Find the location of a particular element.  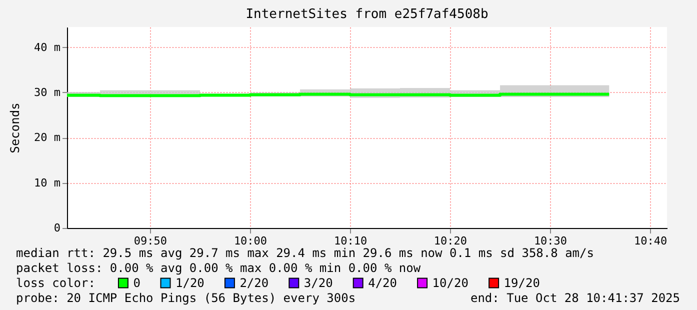

x-tick-label: 10:10 is located at coordinates (351, 241).